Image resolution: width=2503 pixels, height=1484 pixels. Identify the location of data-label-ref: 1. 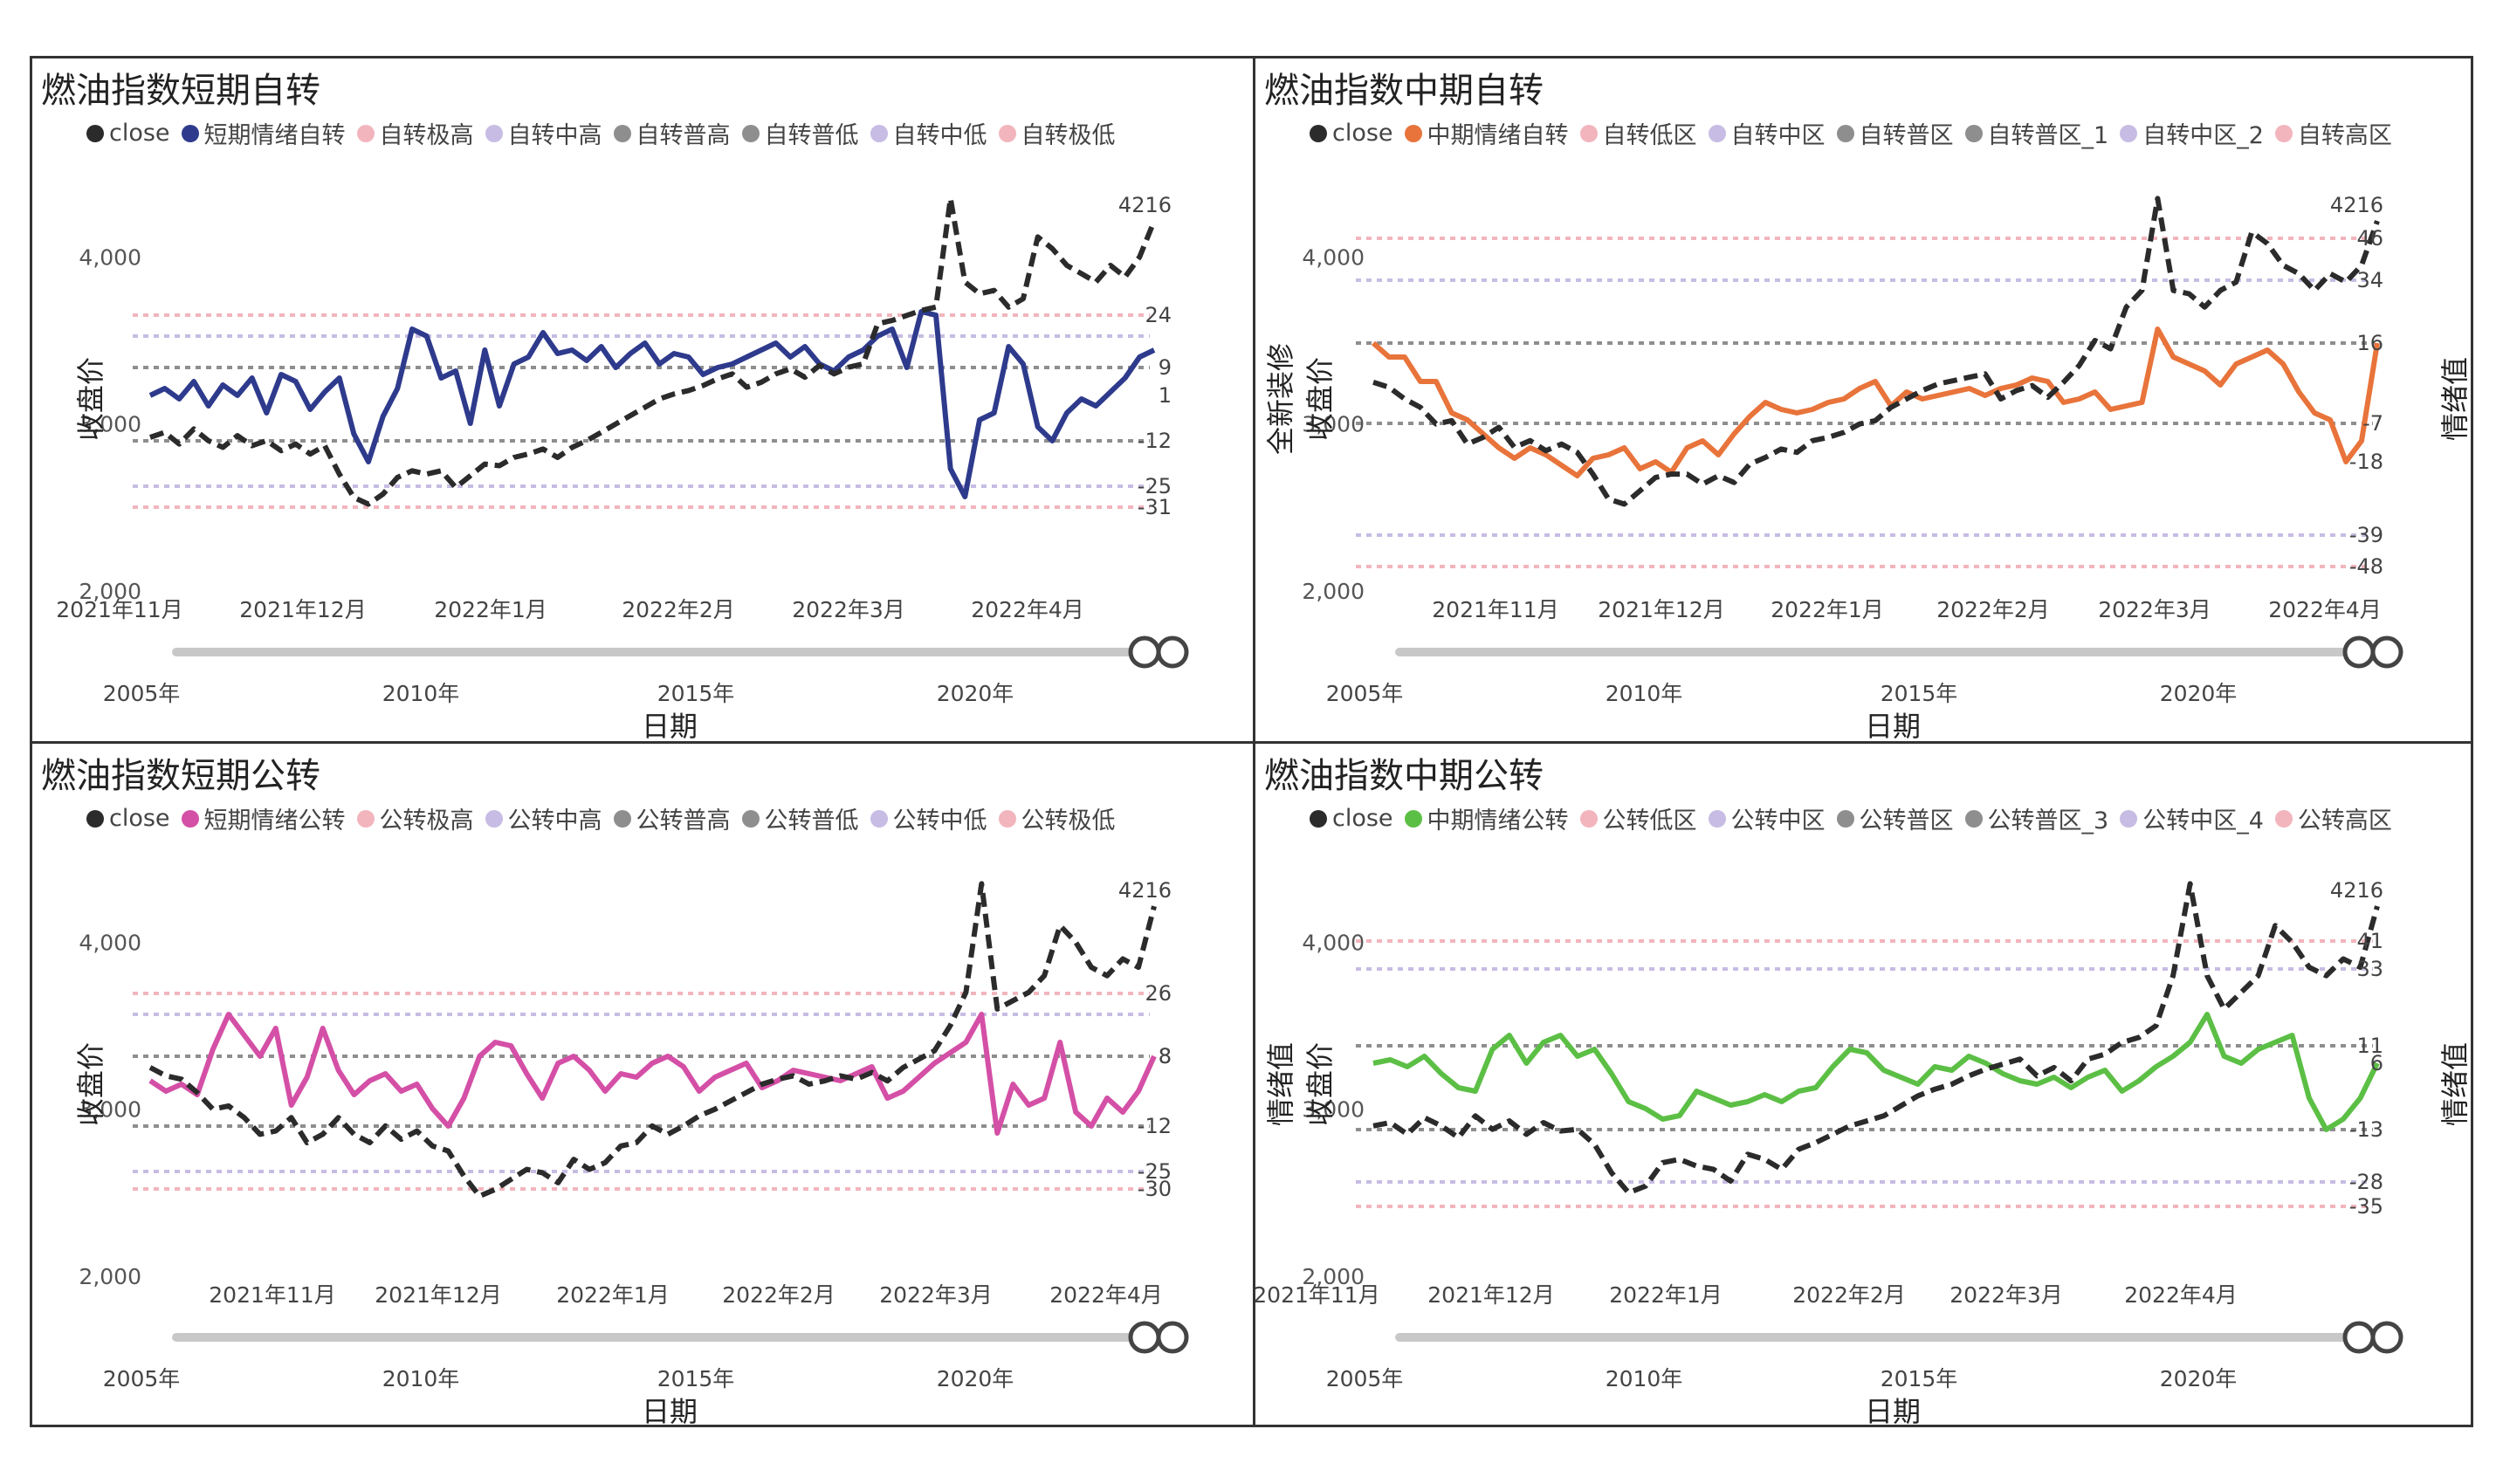
(1165, 395).